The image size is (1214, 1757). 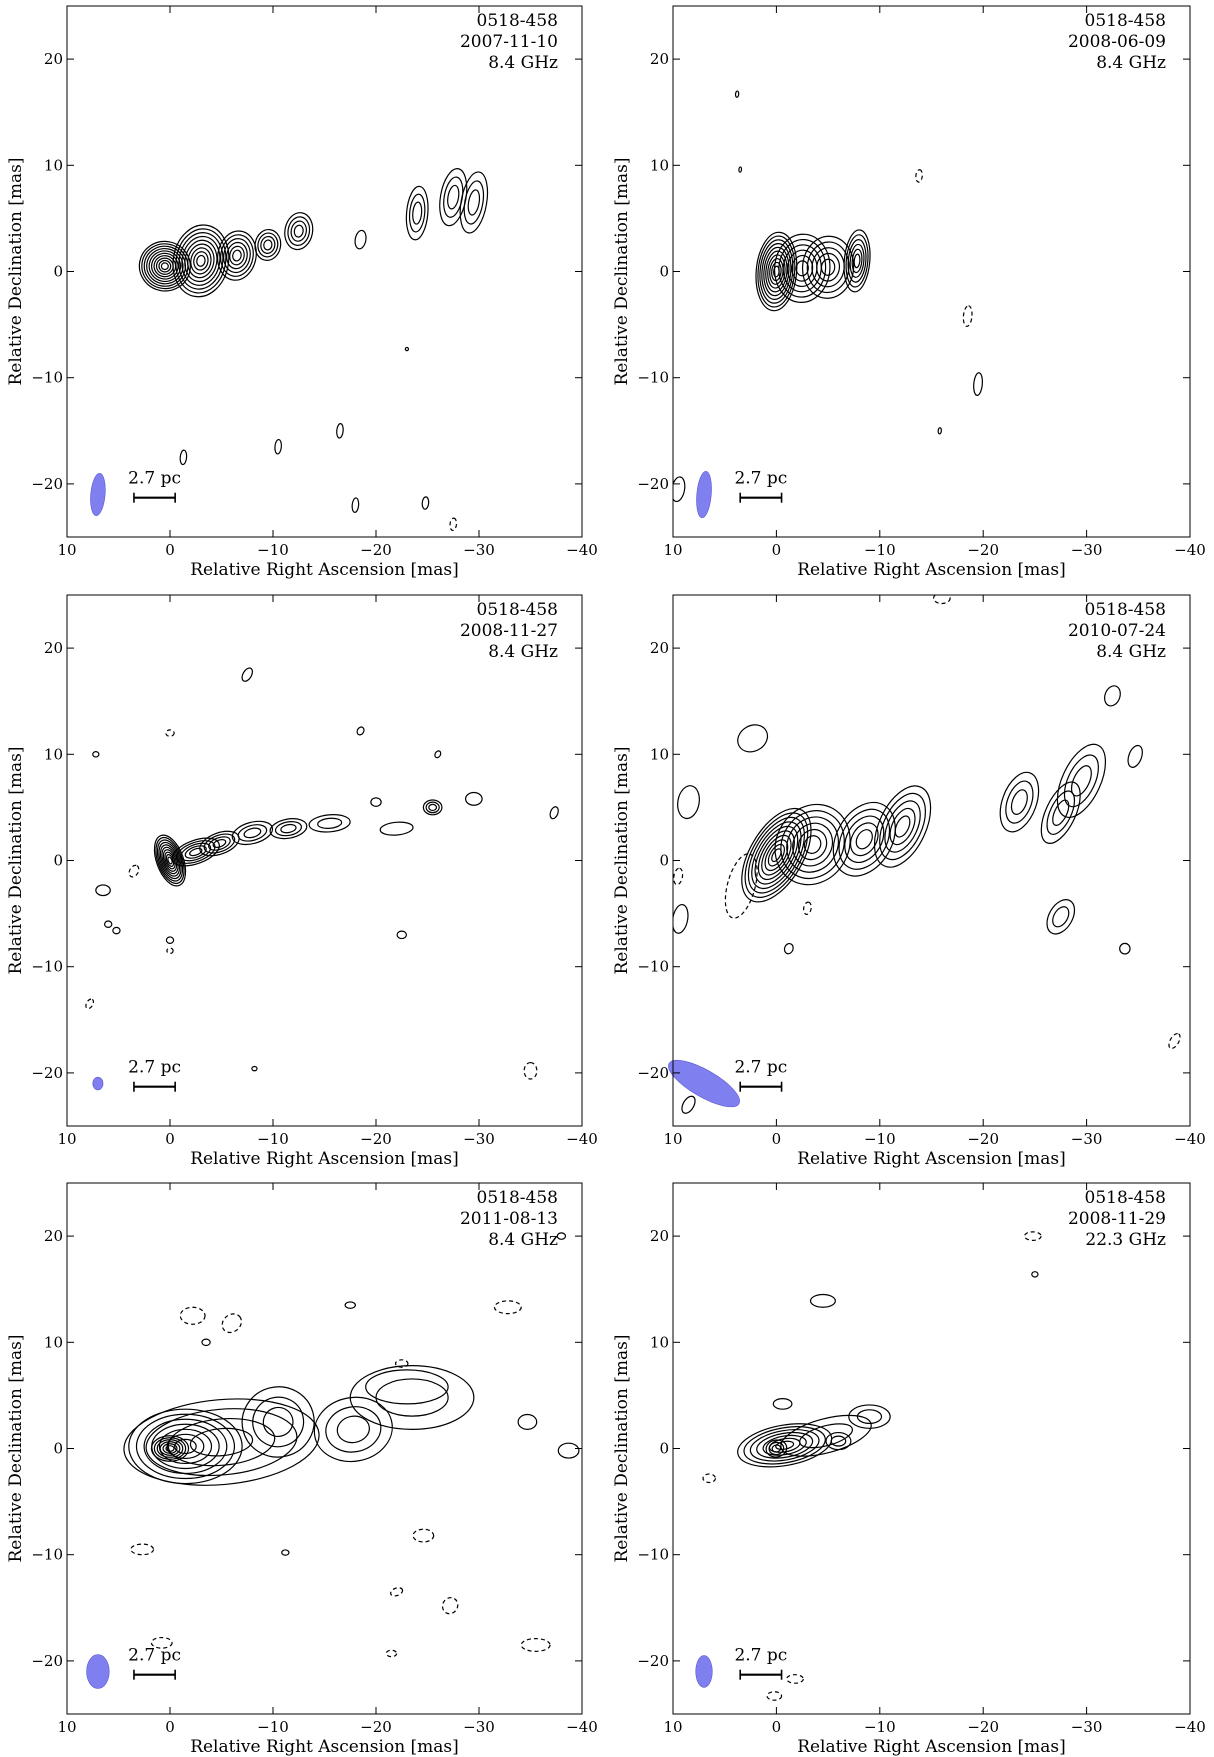 I want to click on beam-ellipse, so click(x=98, y=1083).